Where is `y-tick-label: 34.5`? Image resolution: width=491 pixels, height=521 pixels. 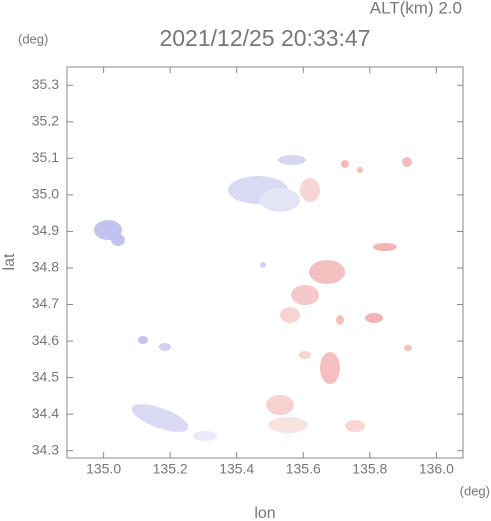
y-tick-label: 34.5 is located at coordinates (45, 376).